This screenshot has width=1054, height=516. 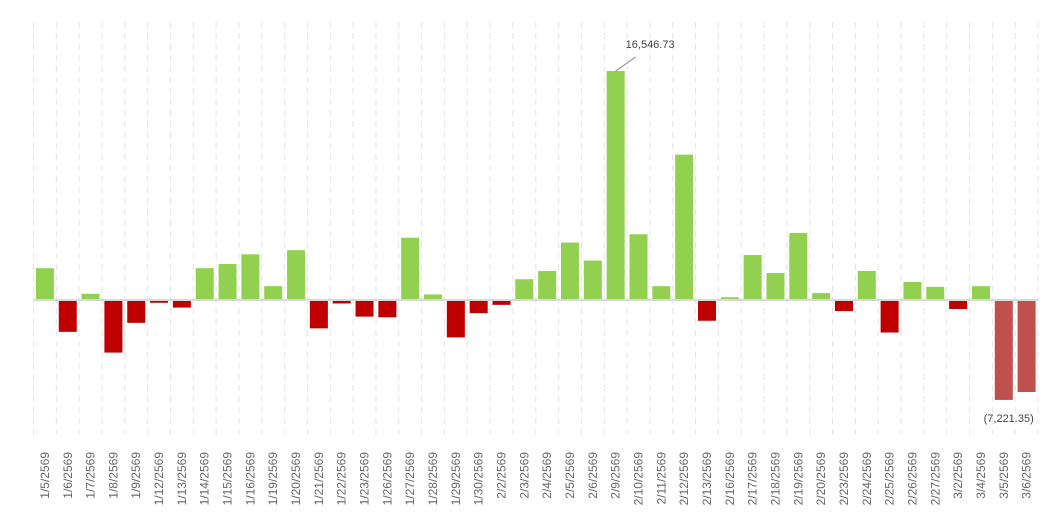 What do you see at coordinates (228, 479) in the screenshot?
I see `x-tick-label: 1/15/2569` at bounding box center [228, 479].